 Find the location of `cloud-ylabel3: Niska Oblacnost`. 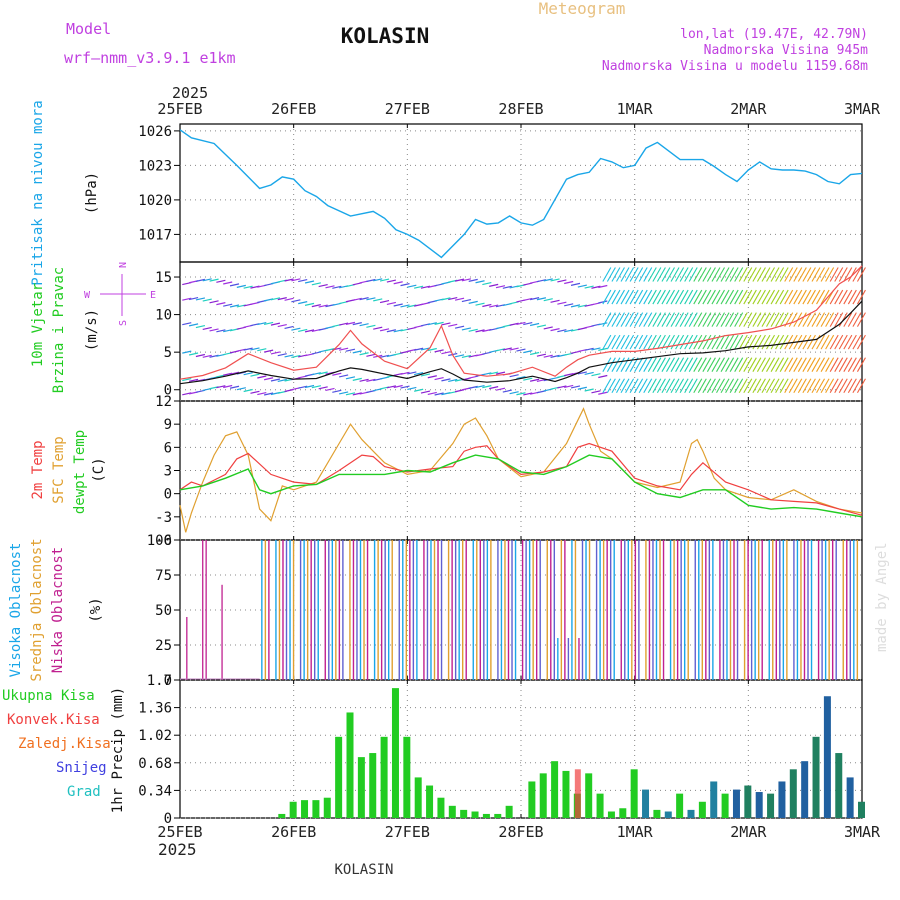

cloud-ylabel3: Niska Oblacnost is located at coordinates (58, 610).